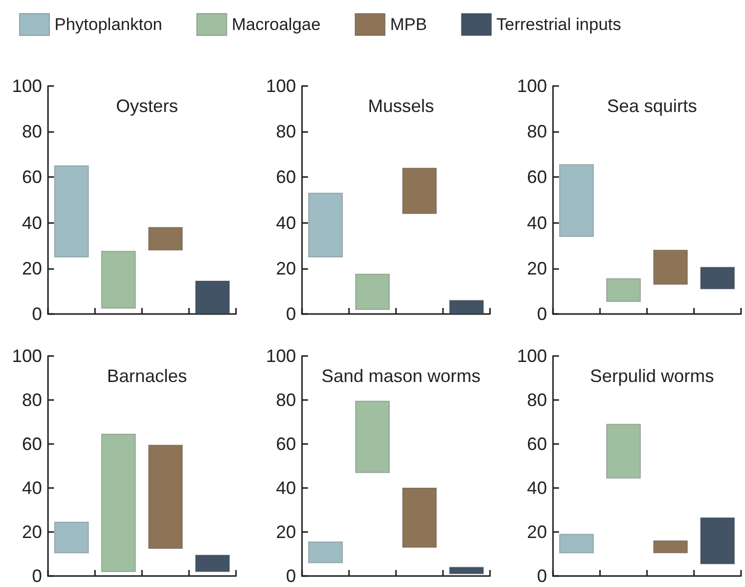  What do you see at coordinates (147, 376) in the screenshot?
I see `text: Barnacles` at bounding box center [147, 376].